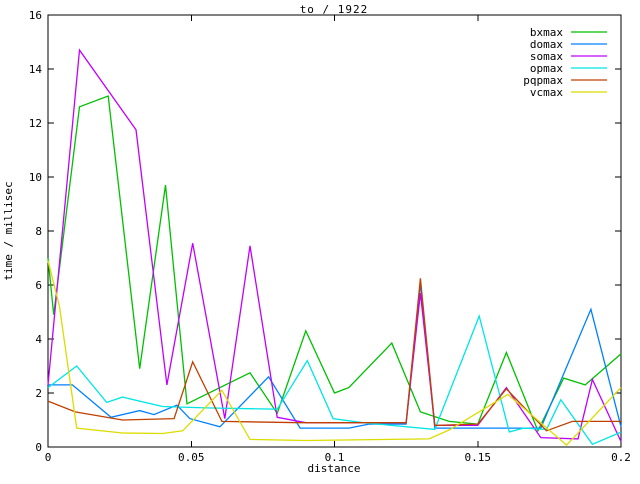  I want to click on legend-label-bxmax: bxmax, so click(546, 32).